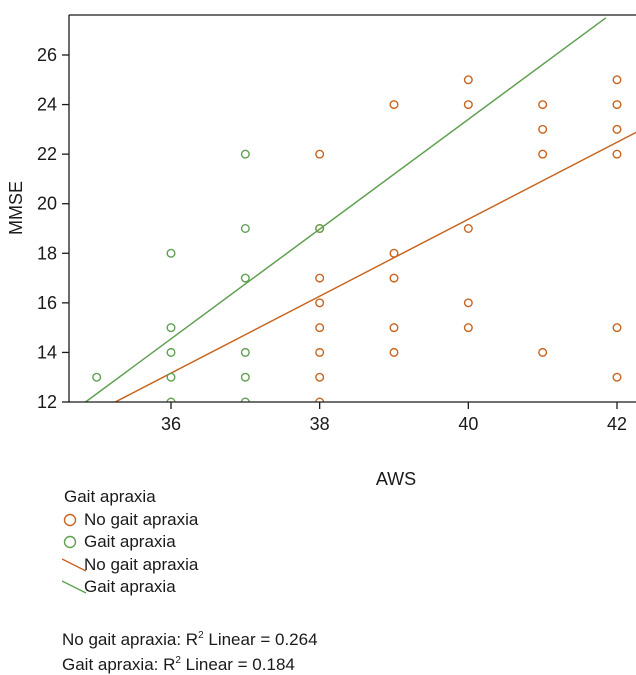 This screenshot has width=636, height=675. I want to click on fit-note-no-gait-apraxia: No gait apraxia: R2 Linear = 0.264, so click(190, 639).